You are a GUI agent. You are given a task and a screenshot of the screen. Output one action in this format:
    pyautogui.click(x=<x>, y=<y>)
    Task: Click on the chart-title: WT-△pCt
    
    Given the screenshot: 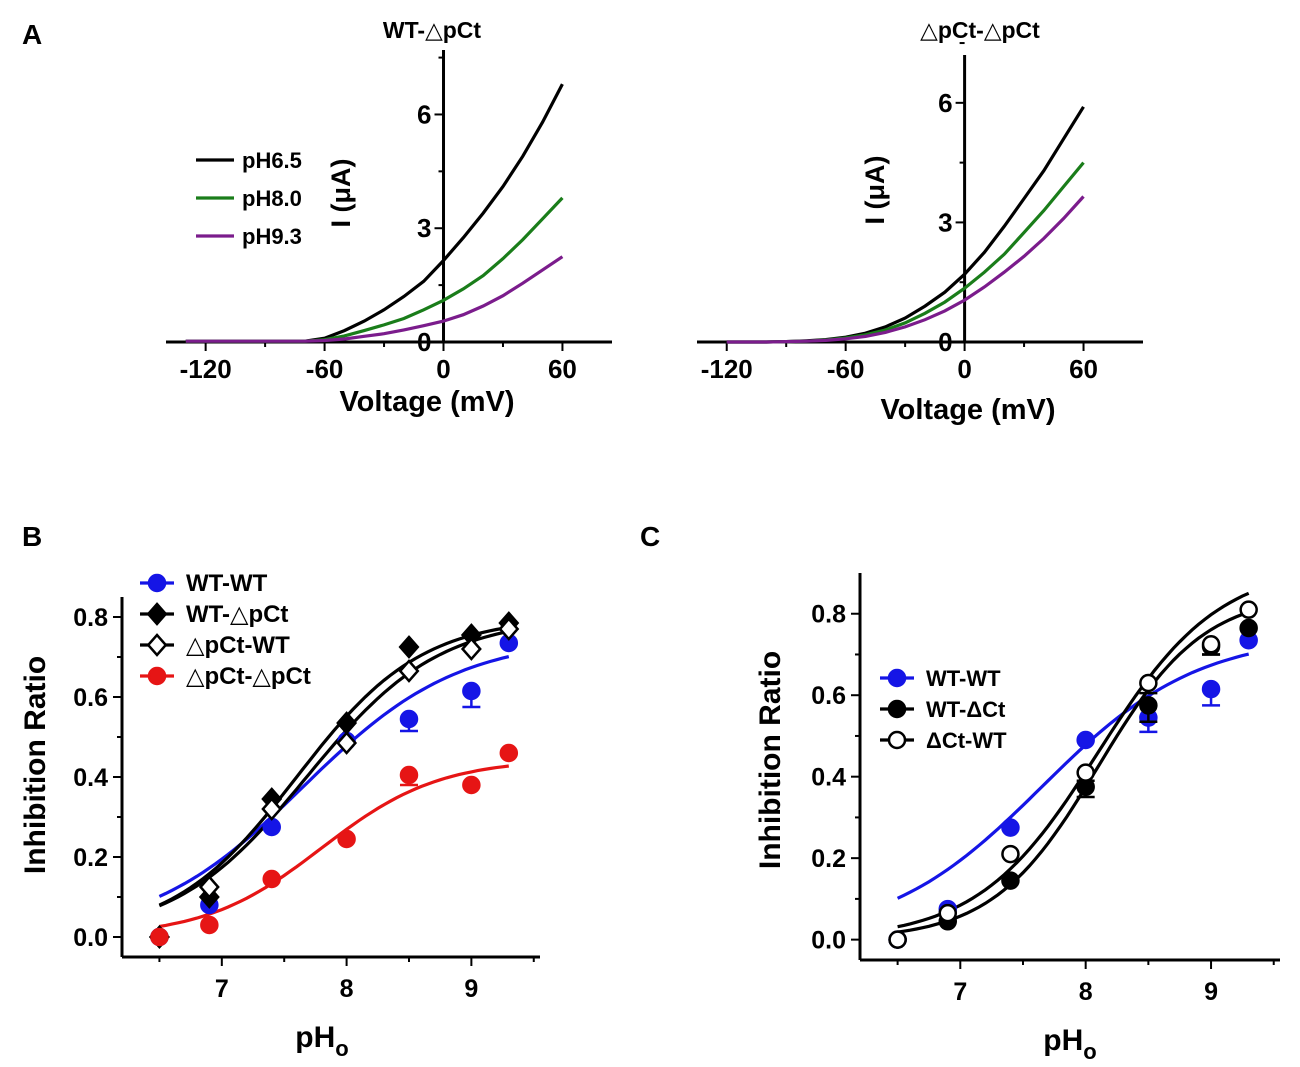 What is the action you would take?
    pyautogui.click(x=432, y=30)
    